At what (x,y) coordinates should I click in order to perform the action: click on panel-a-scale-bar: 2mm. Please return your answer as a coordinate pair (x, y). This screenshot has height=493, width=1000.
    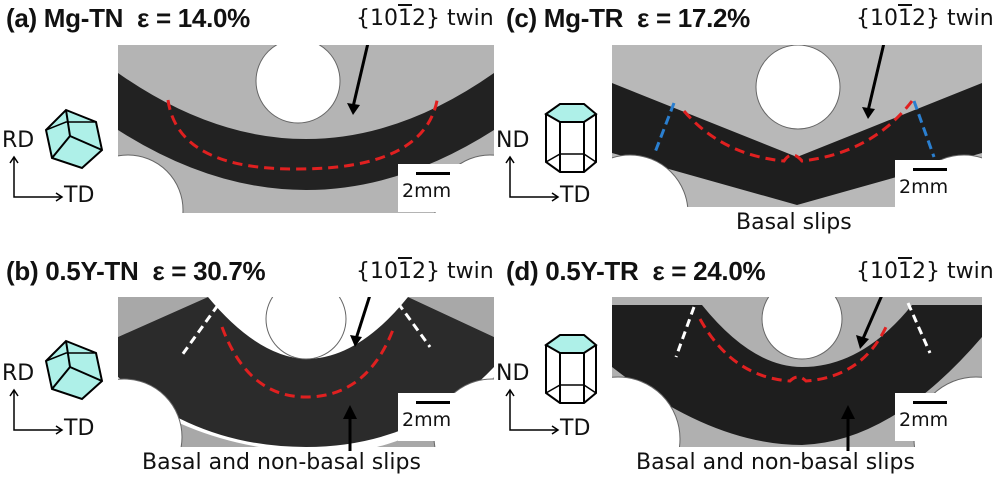
    Looking at the image, I should click on (443, 188).